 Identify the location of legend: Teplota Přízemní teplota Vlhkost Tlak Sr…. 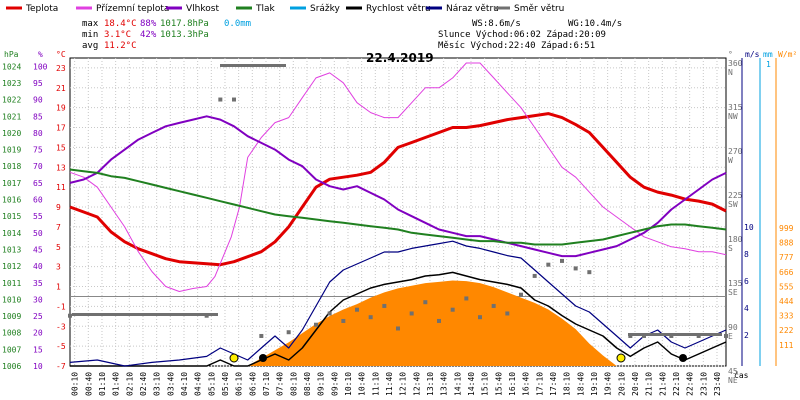
(285, 9).